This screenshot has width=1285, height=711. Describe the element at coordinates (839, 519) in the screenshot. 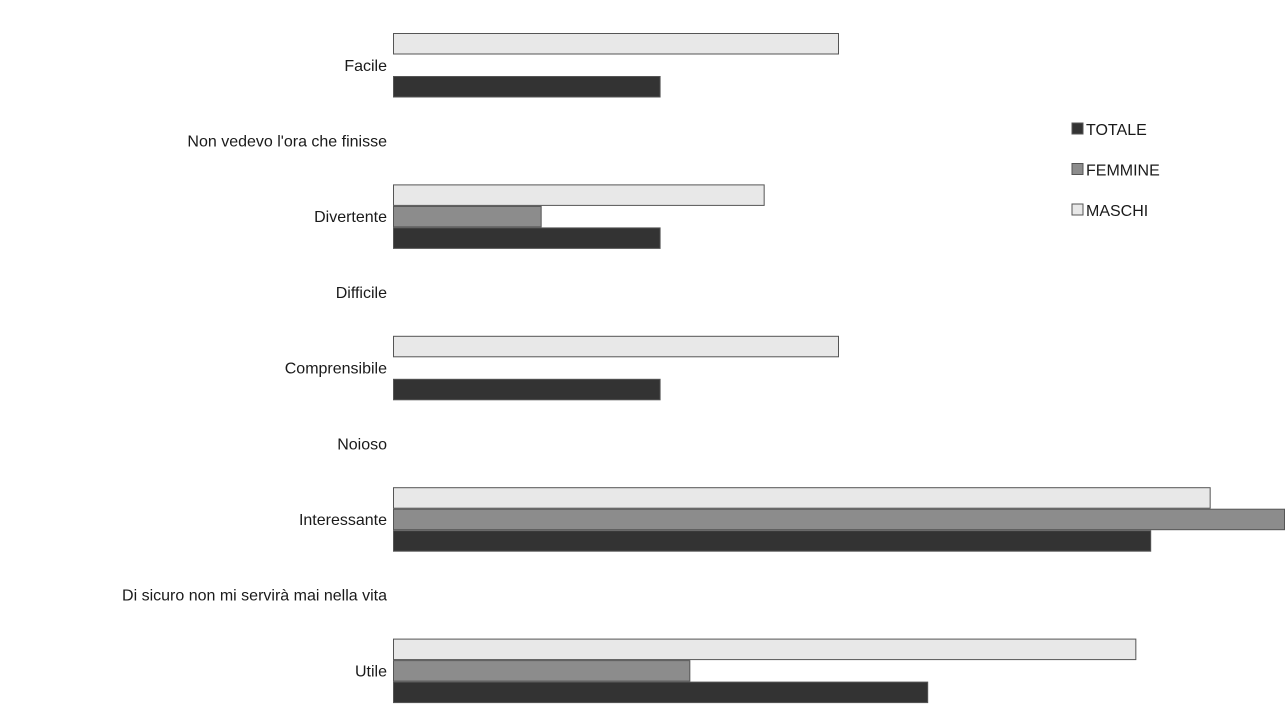

I see `bar-femmine-interessante` at that location.